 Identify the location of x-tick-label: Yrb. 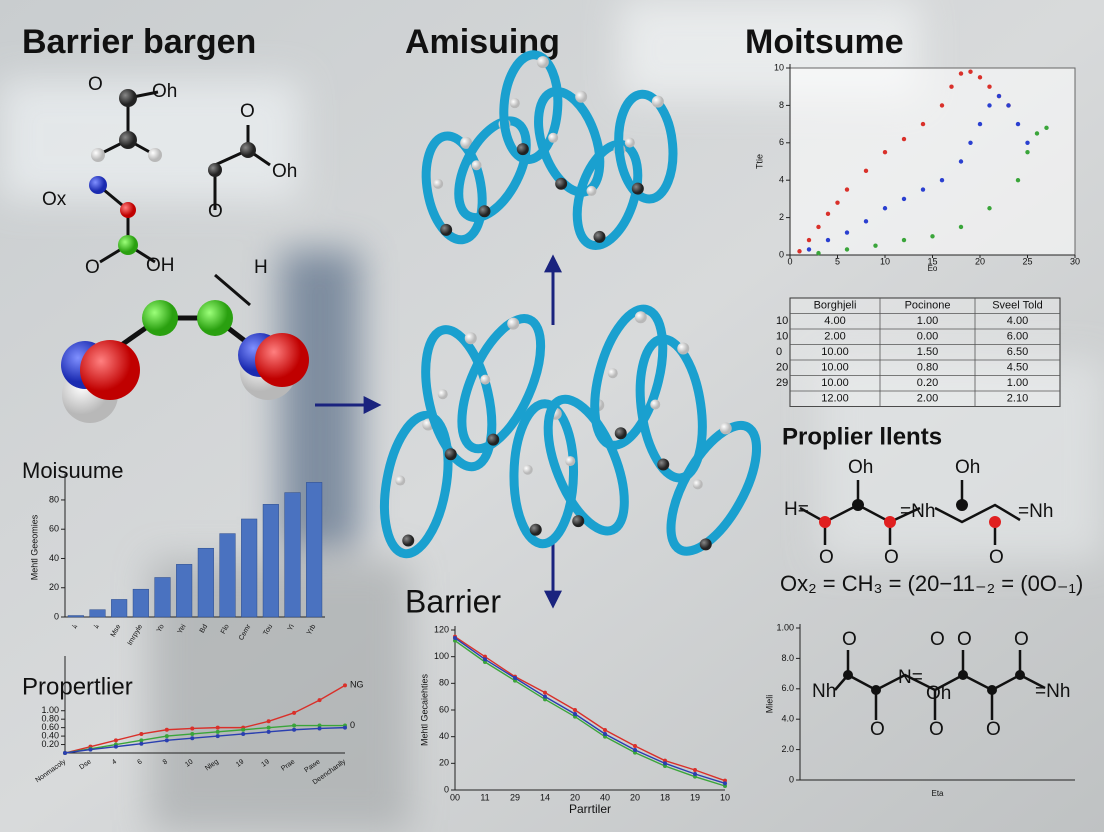
(312, 629).